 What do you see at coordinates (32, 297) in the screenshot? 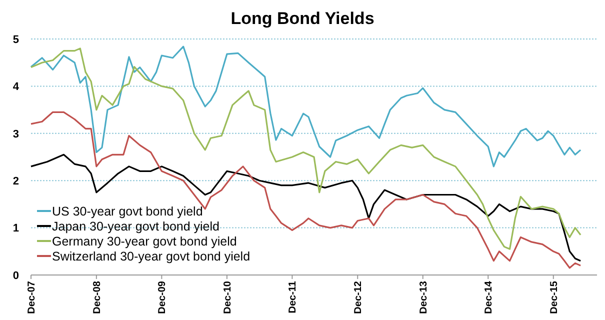
I see `x-tick-label: Dec-07` at bounding box center [32, 297].